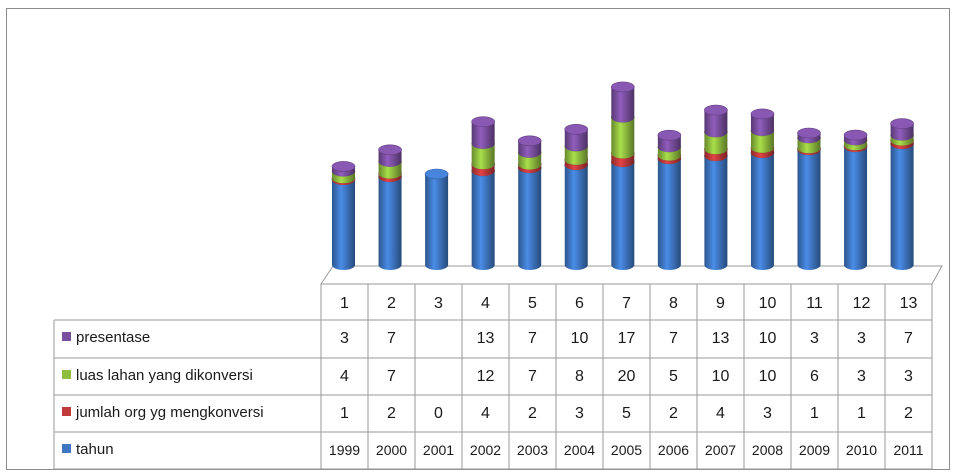 The height and width of the screenshot is (475, 960). I want to click on category-label: 4, so click(485, 303).